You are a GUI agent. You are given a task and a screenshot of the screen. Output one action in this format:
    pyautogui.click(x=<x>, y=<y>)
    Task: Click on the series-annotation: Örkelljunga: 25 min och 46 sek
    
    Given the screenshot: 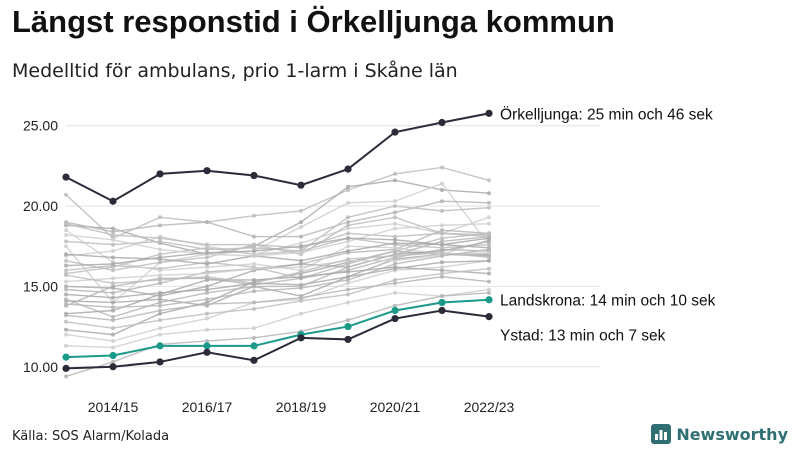 What is the action you would take?
    pyautogui.click(x=606, y=114)
    